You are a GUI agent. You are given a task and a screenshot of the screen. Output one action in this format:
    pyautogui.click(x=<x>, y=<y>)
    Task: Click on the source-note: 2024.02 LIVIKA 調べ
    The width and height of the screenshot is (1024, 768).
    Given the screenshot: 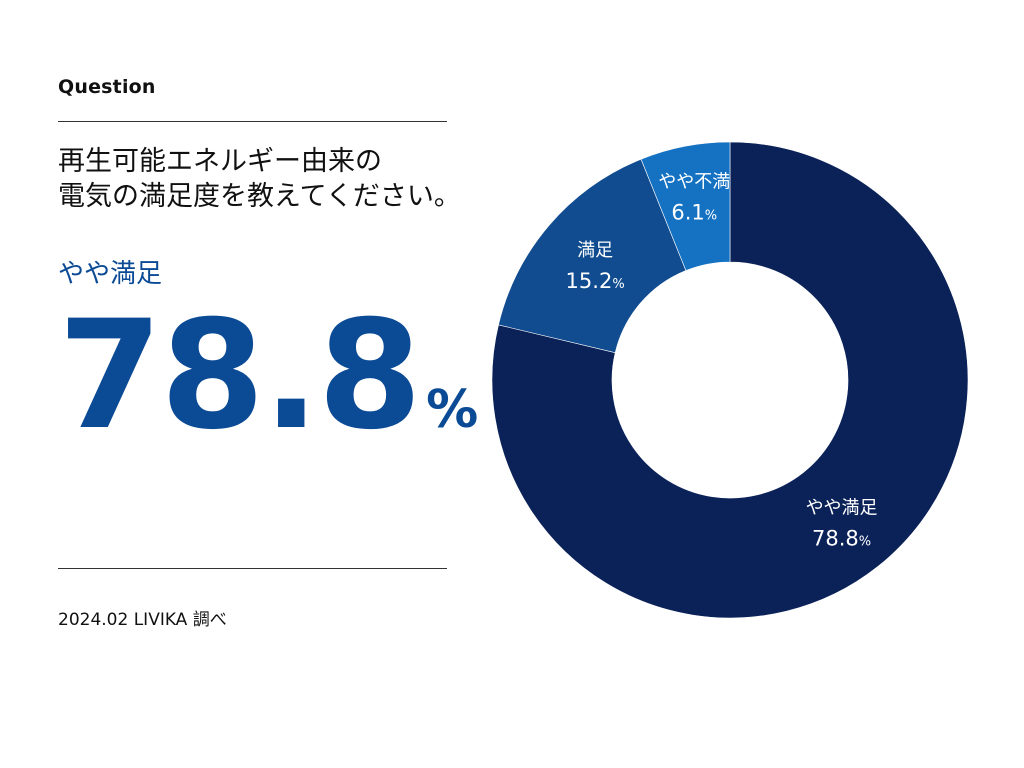 What is the action you would take?
    pyautogui.click(x=142, y=620)
    